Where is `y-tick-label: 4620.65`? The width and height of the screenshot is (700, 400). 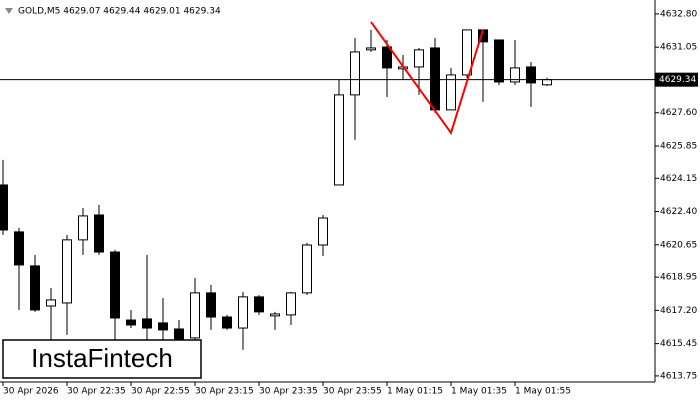 y-tick-label: 4620.65 is located at coordinates (678, 245).